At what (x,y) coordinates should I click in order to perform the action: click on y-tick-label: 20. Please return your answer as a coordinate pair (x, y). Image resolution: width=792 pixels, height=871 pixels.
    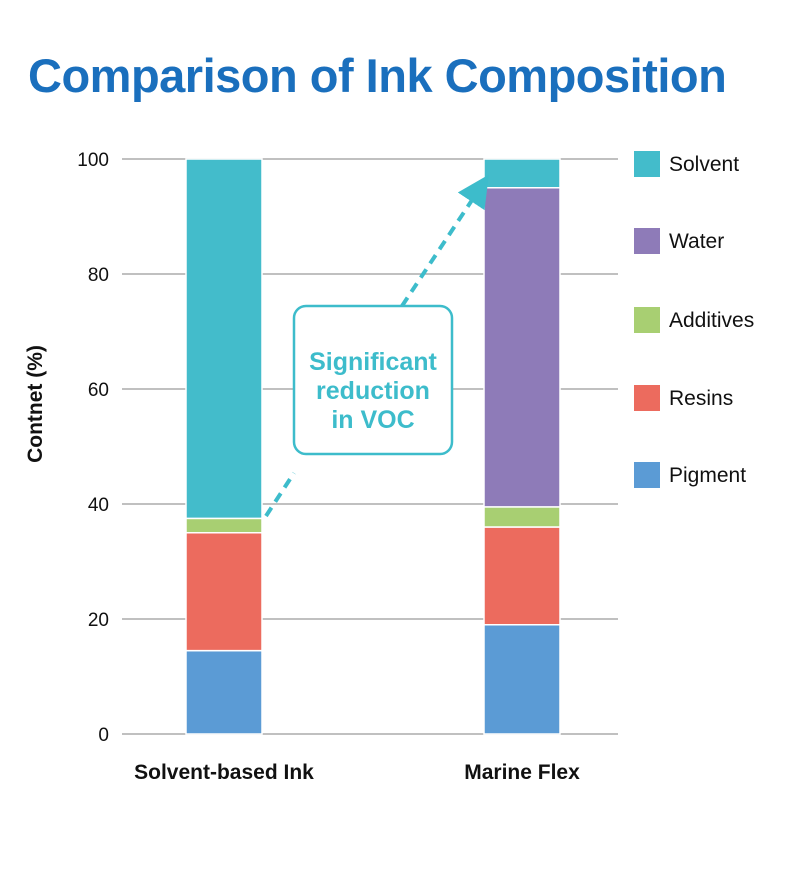
    Looking at the image, I should click on (98, 620).